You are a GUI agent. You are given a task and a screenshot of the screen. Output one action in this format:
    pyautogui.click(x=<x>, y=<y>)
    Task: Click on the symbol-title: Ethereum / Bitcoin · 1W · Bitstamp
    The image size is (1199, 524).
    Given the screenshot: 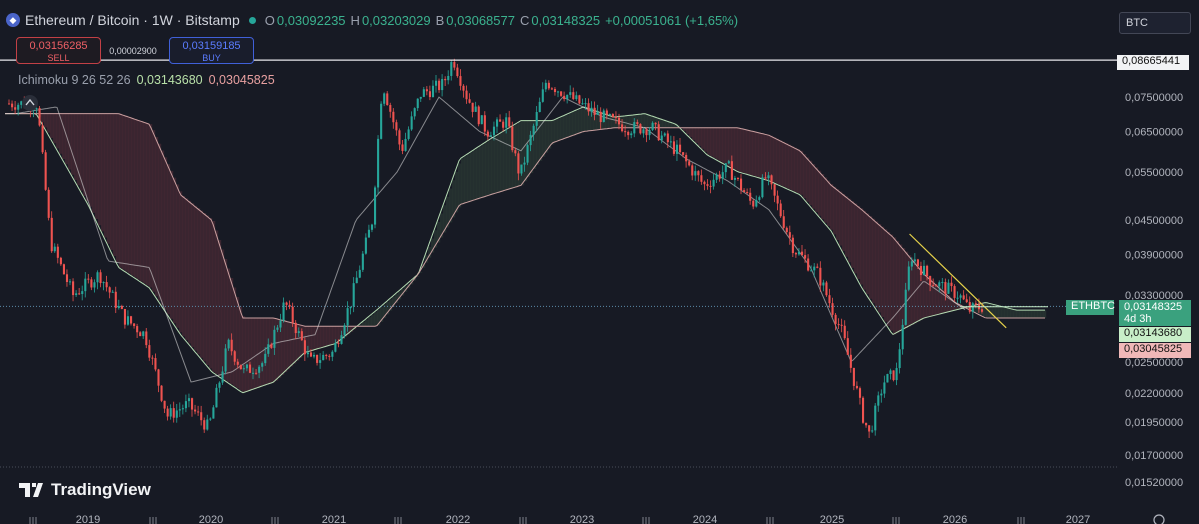 What is the action you would take?
    pyautogui.click(x=132, y=20)
    